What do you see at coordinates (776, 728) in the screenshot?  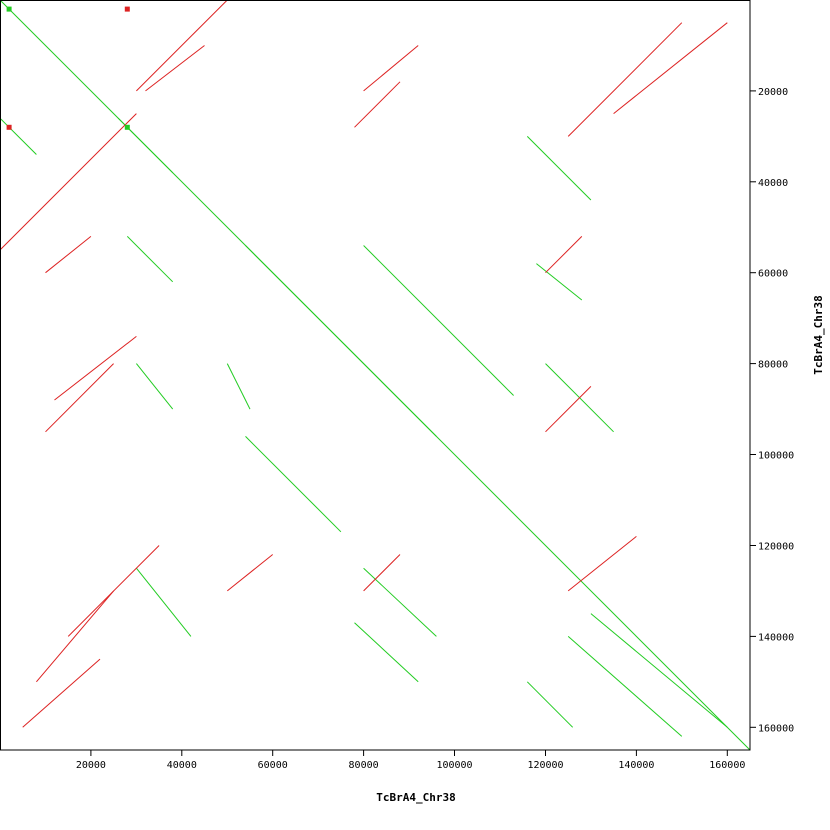 I see `y-tick-label-7: 160000` at bounding box center [776, 728].